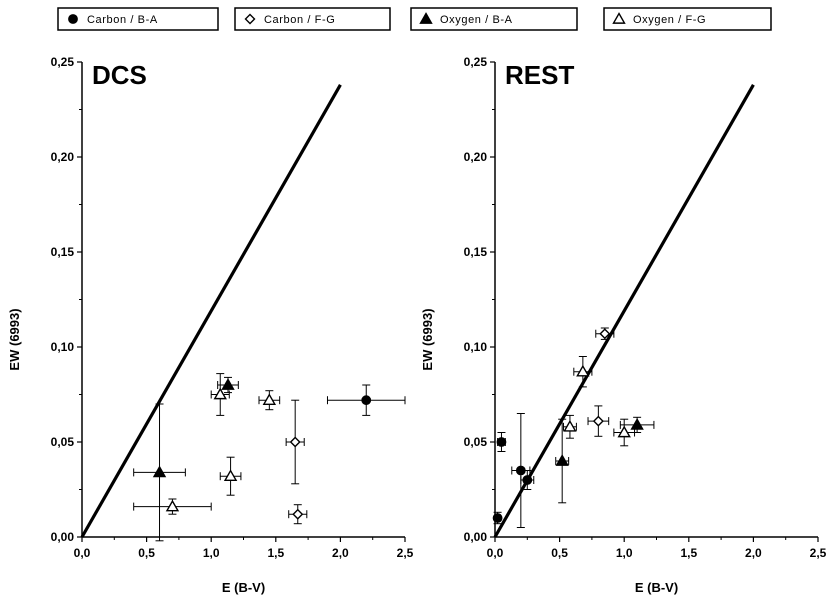 The width and height of the screenshot is (830, 600). I want to click on legend-entry-oxygen_fg: Oxygen / F-G, so click(687, 19).